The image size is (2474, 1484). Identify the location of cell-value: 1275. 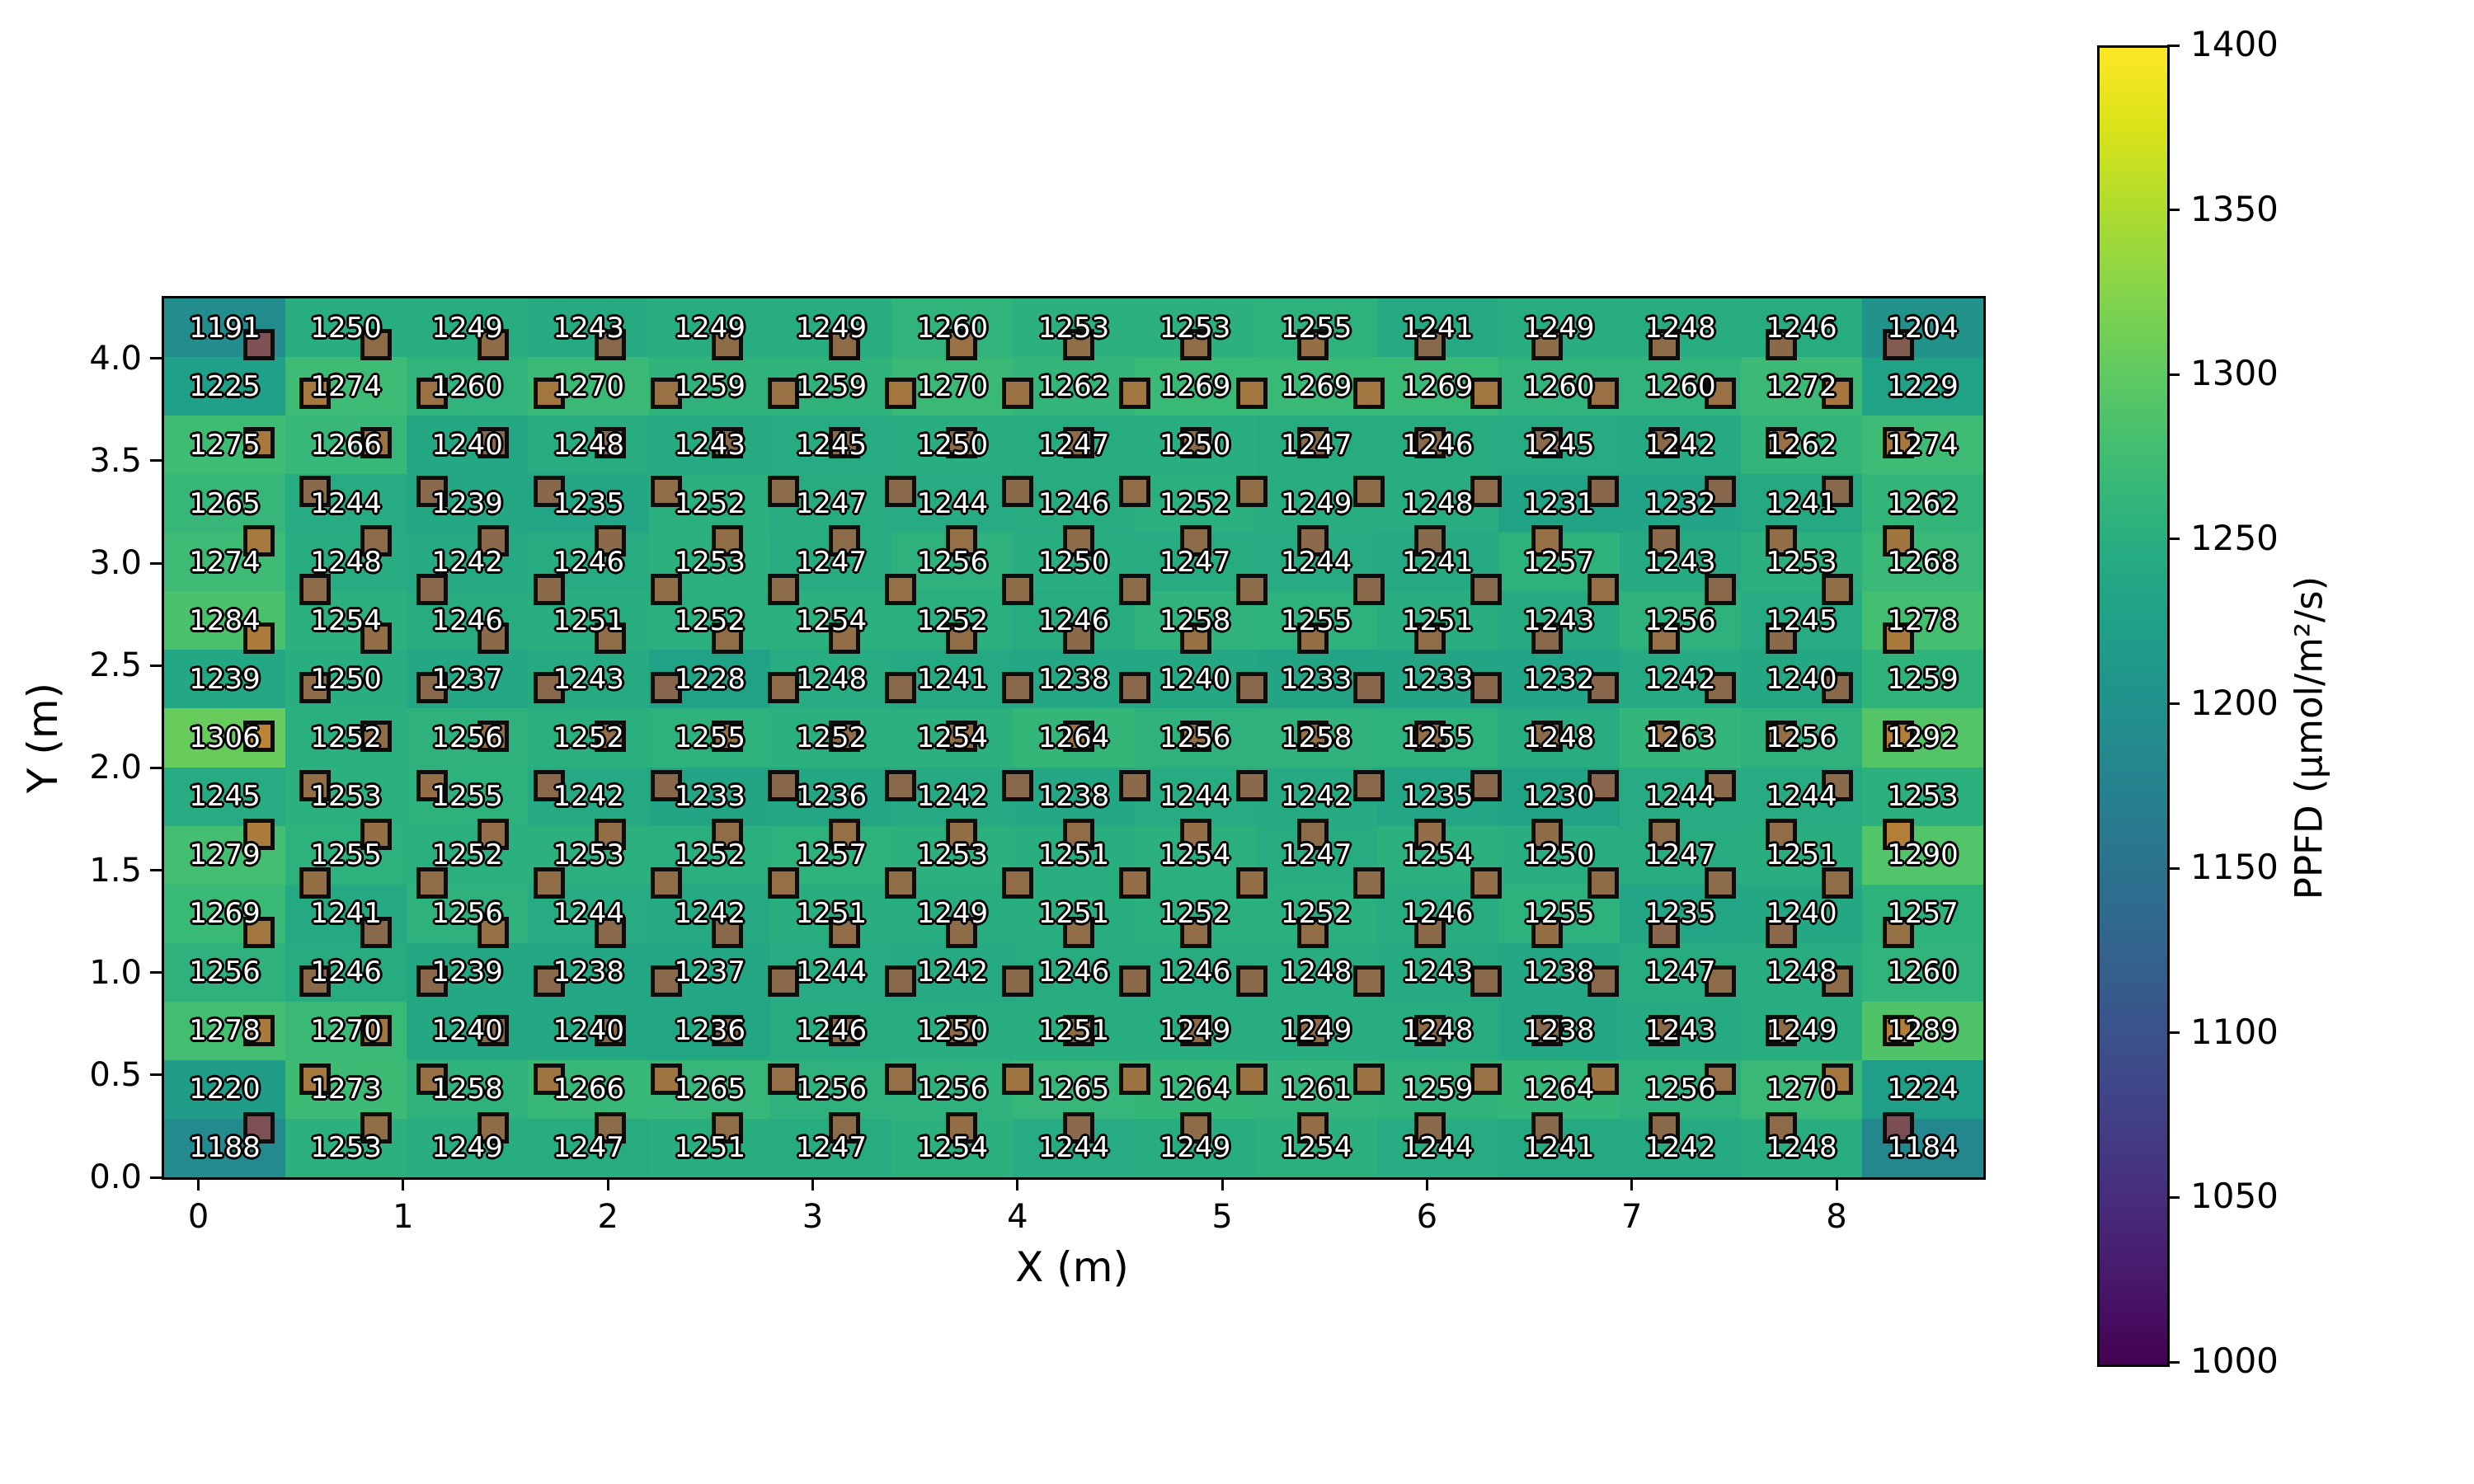
(225, 445).